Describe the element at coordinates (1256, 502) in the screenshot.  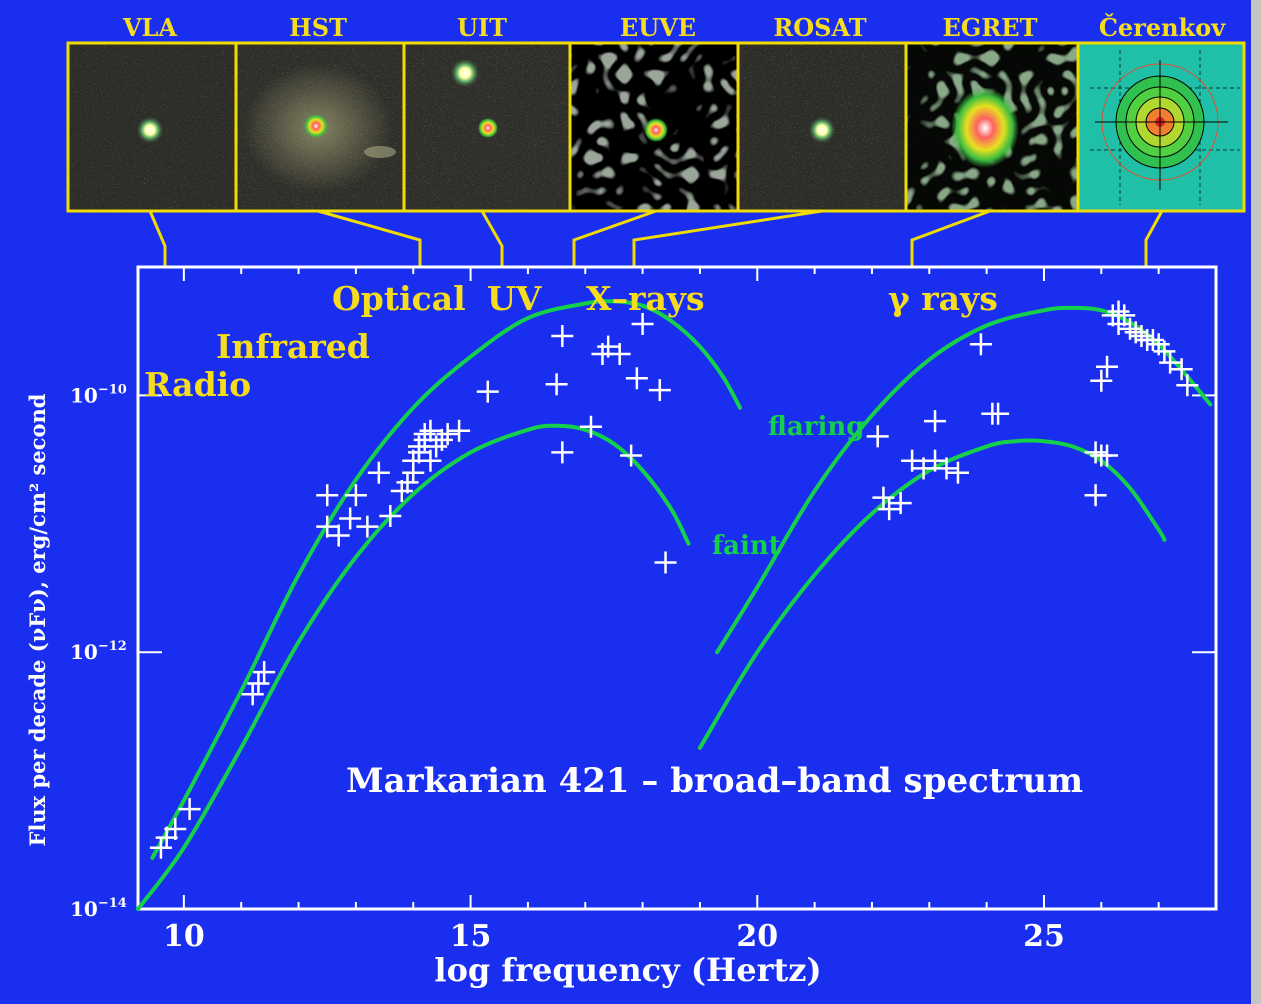
I see `right-border-strip` at that location.